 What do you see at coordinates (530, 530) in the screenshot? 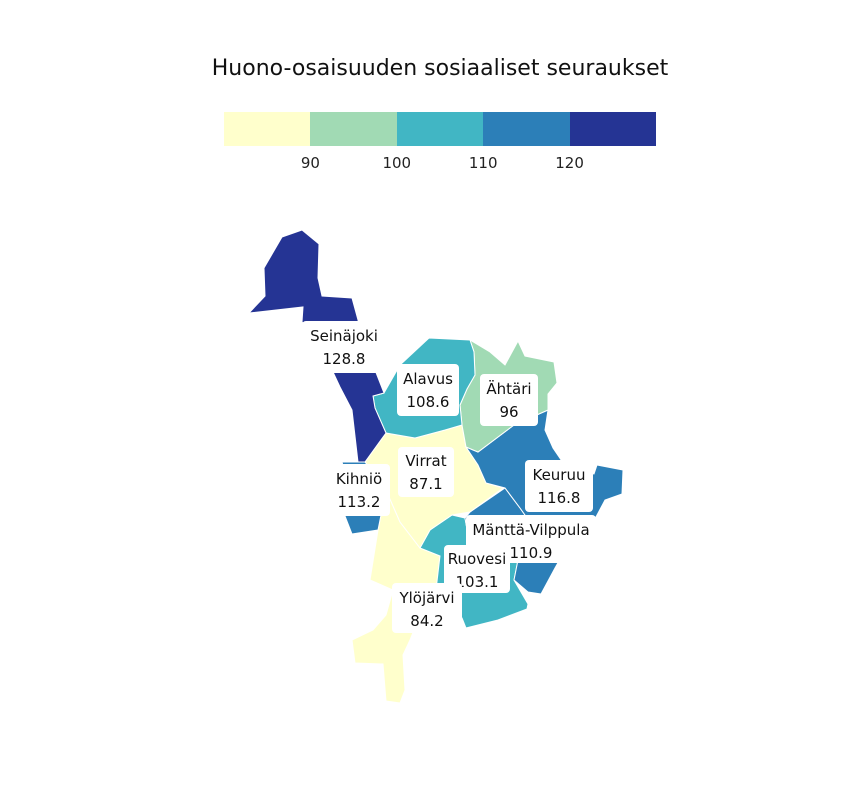
I see `label-name-manttavilppula: Mänttä-Vilppula` at bounding box center [530, 530].